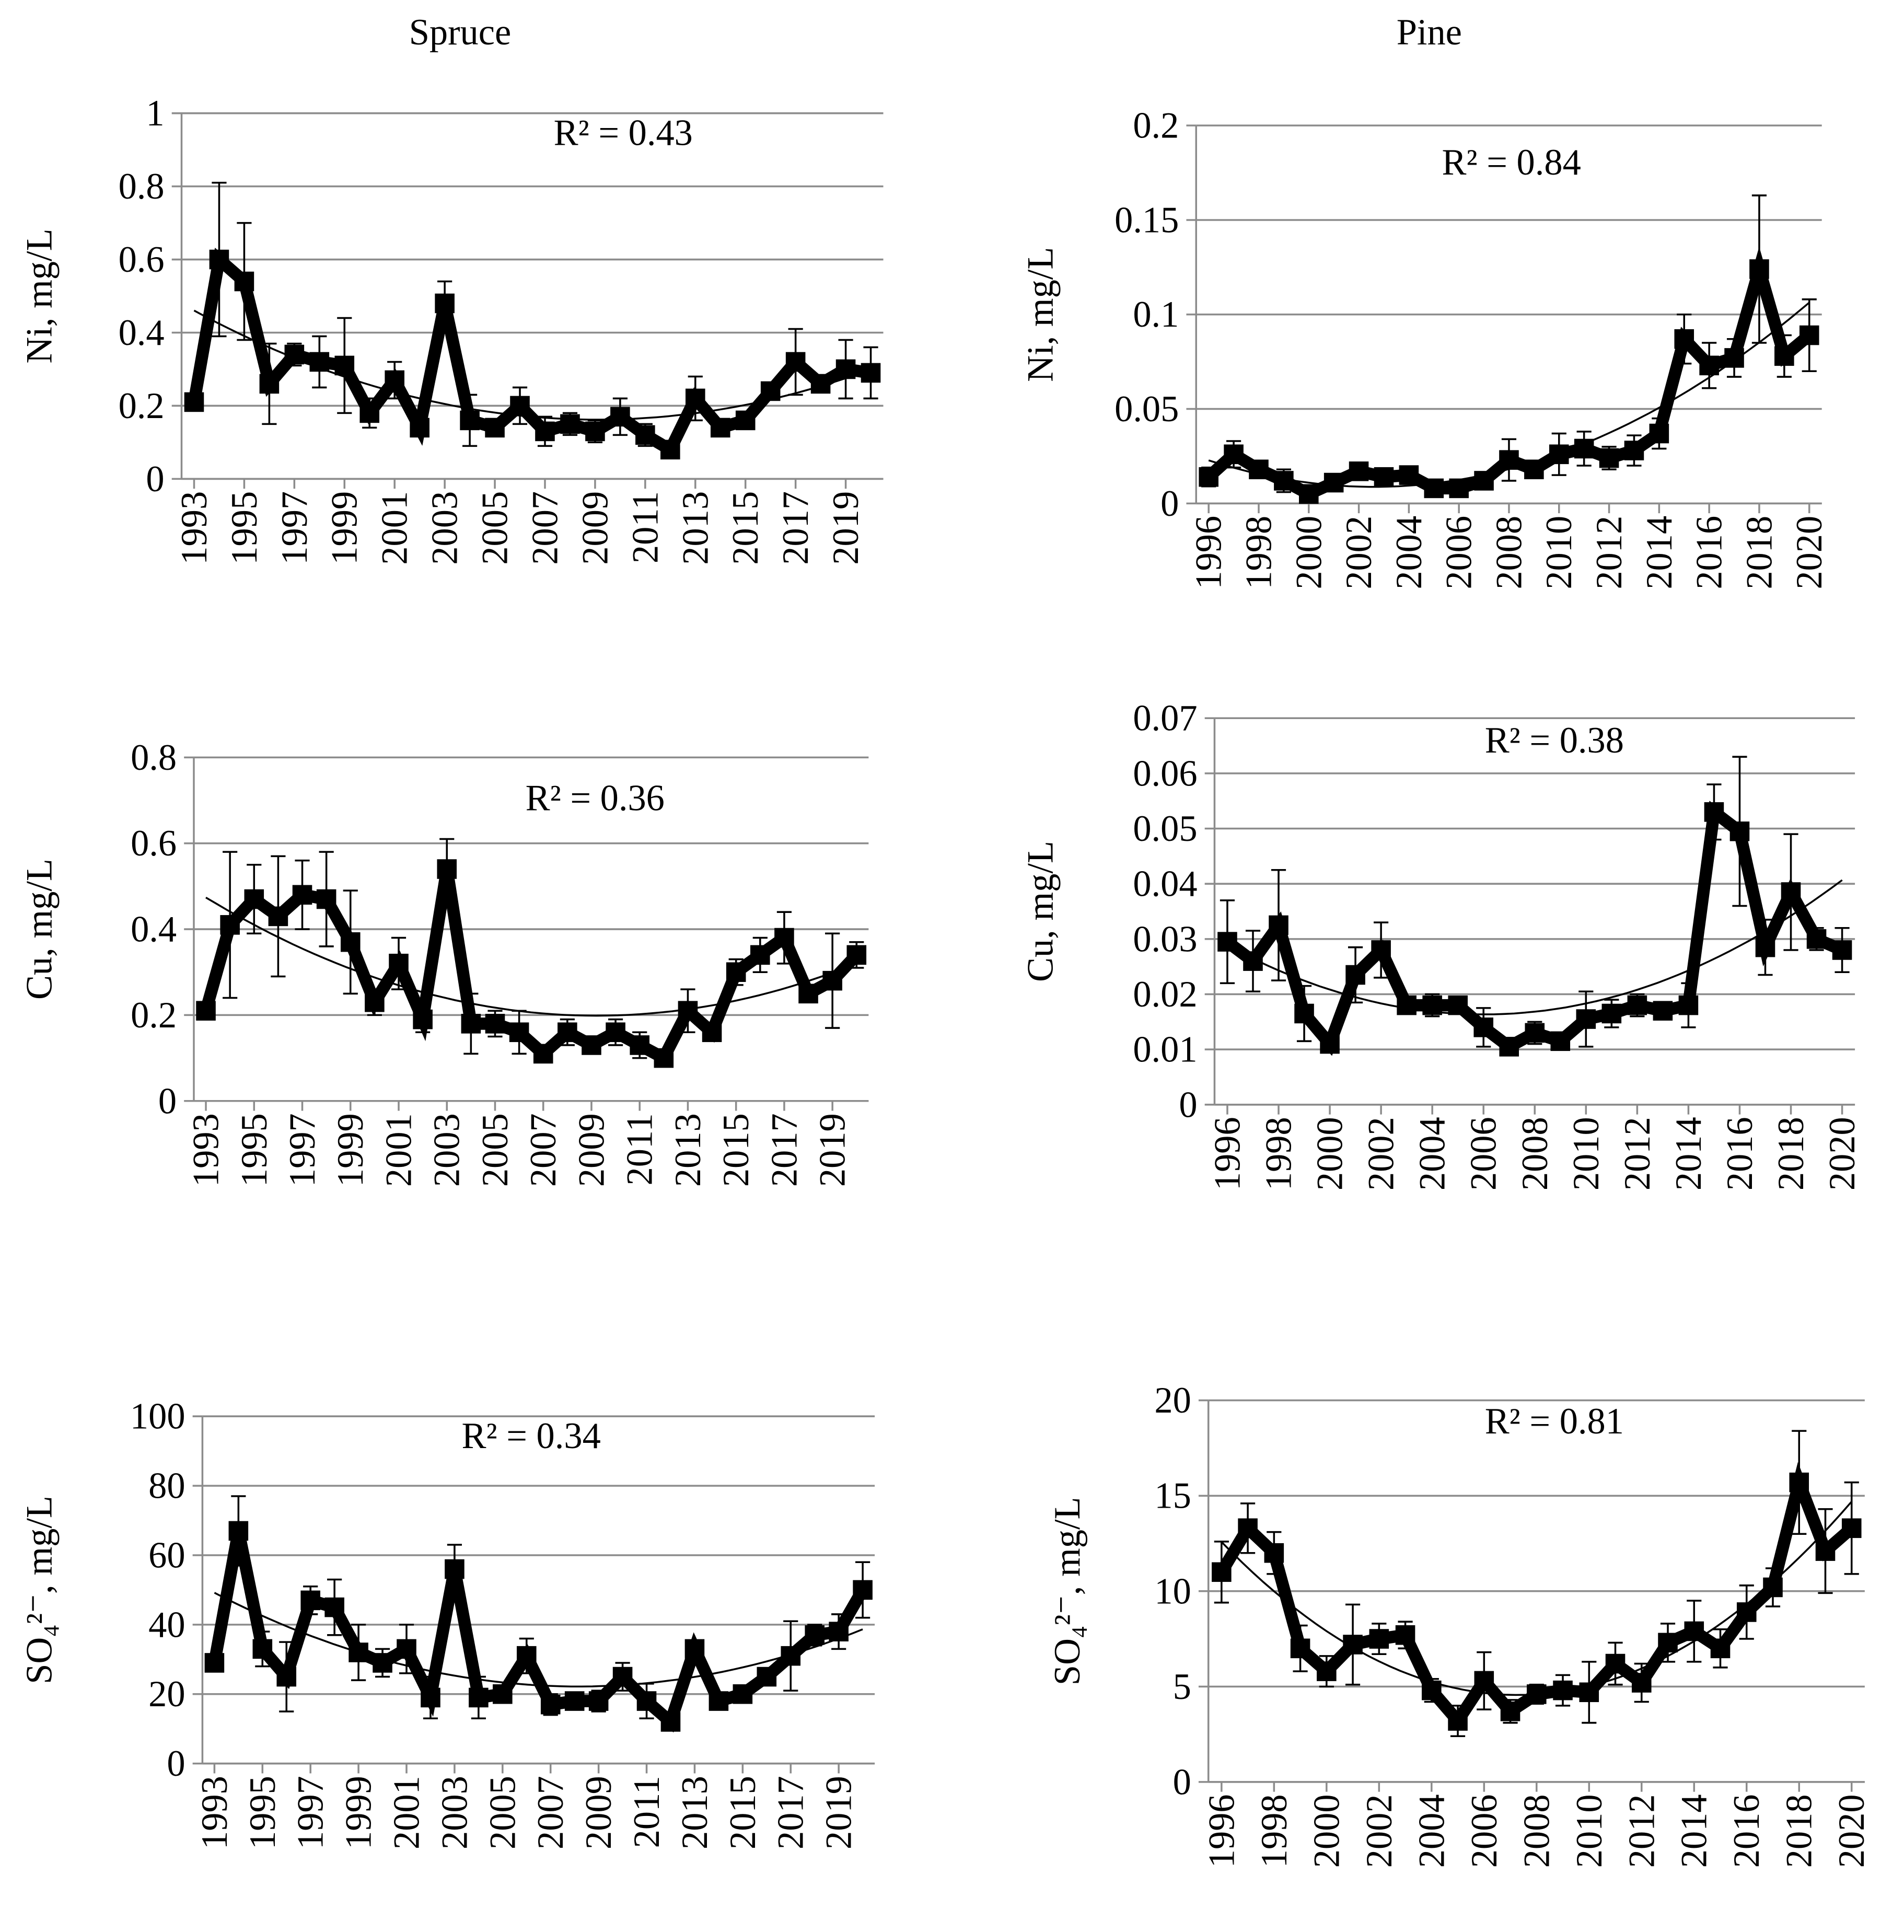  I want to click on x-tick-label: 2012, so click(1641, 1831).